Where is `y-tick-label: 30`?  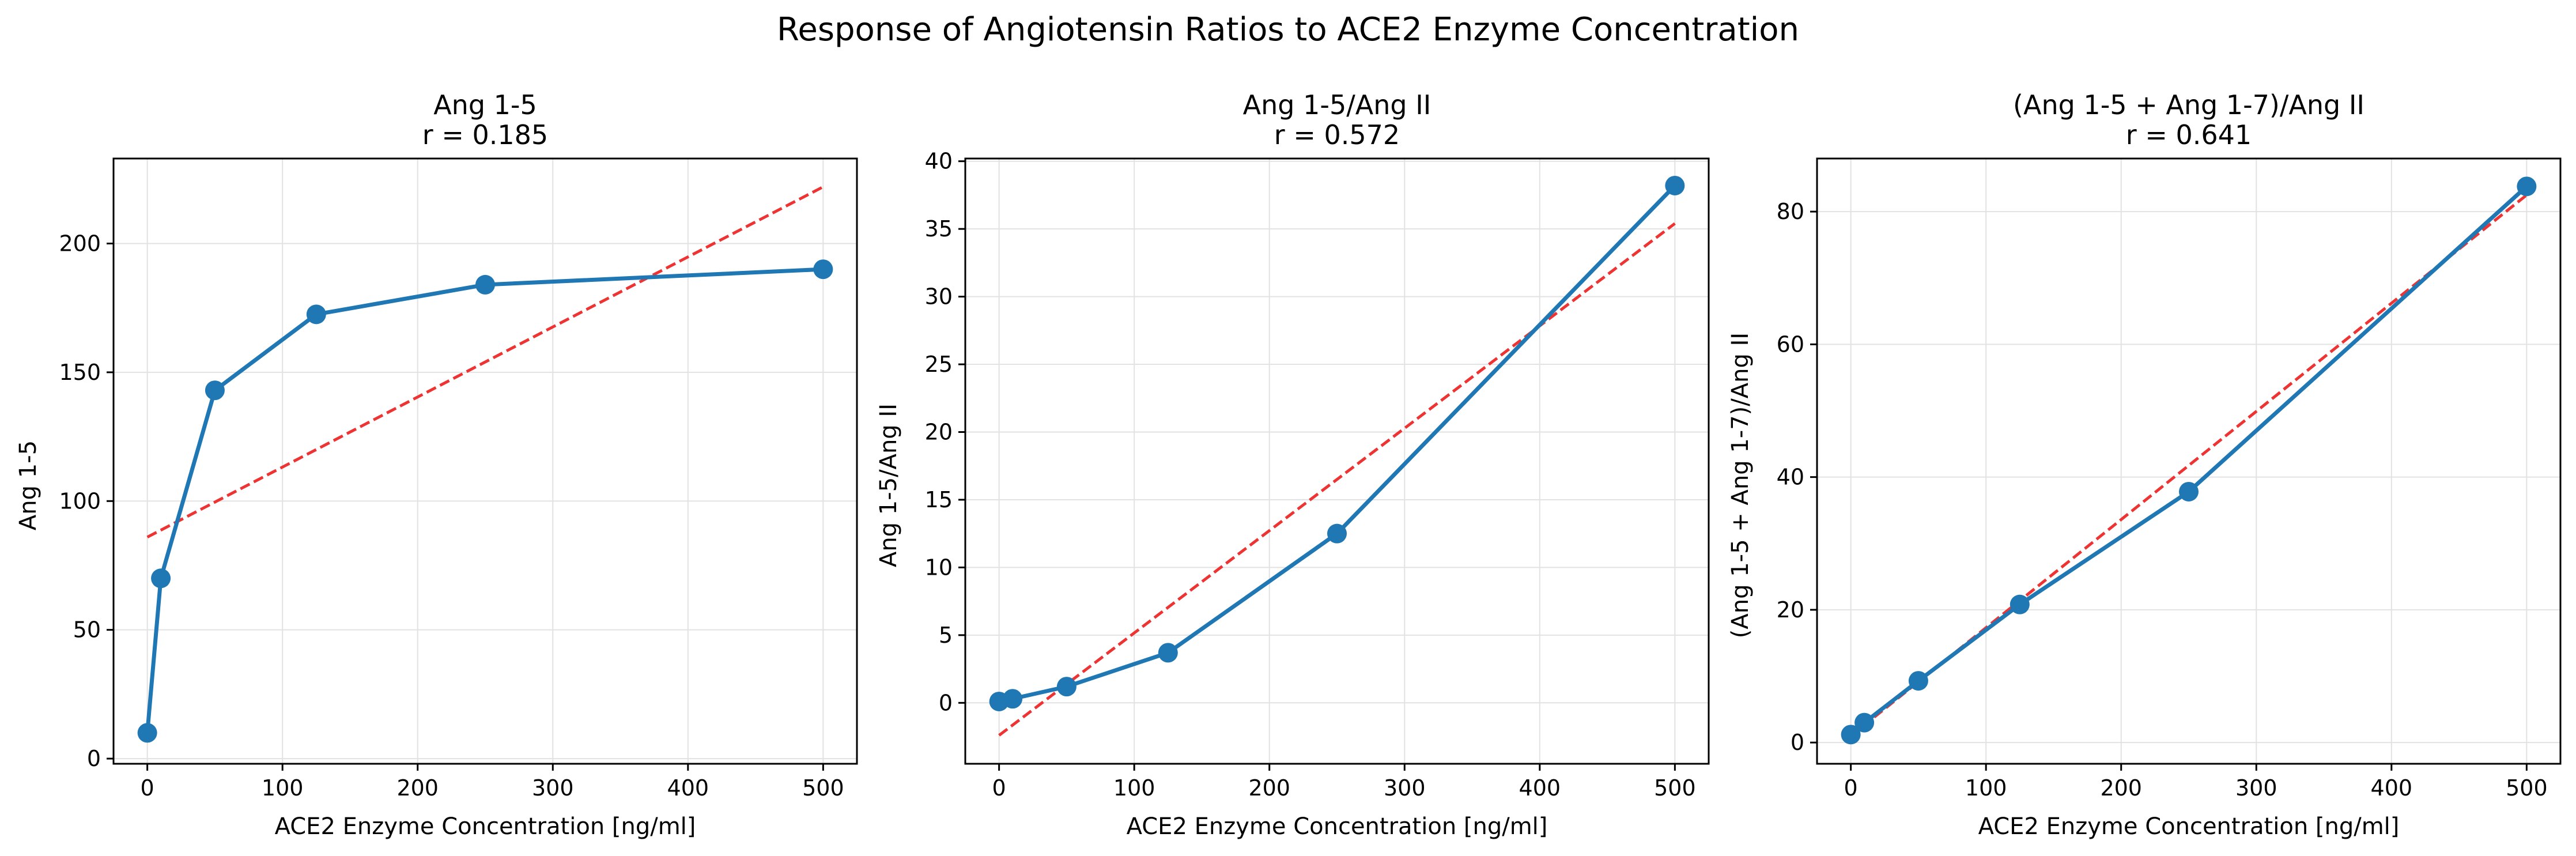
y-tick-label: 30 is located at coordinates (939, 297).